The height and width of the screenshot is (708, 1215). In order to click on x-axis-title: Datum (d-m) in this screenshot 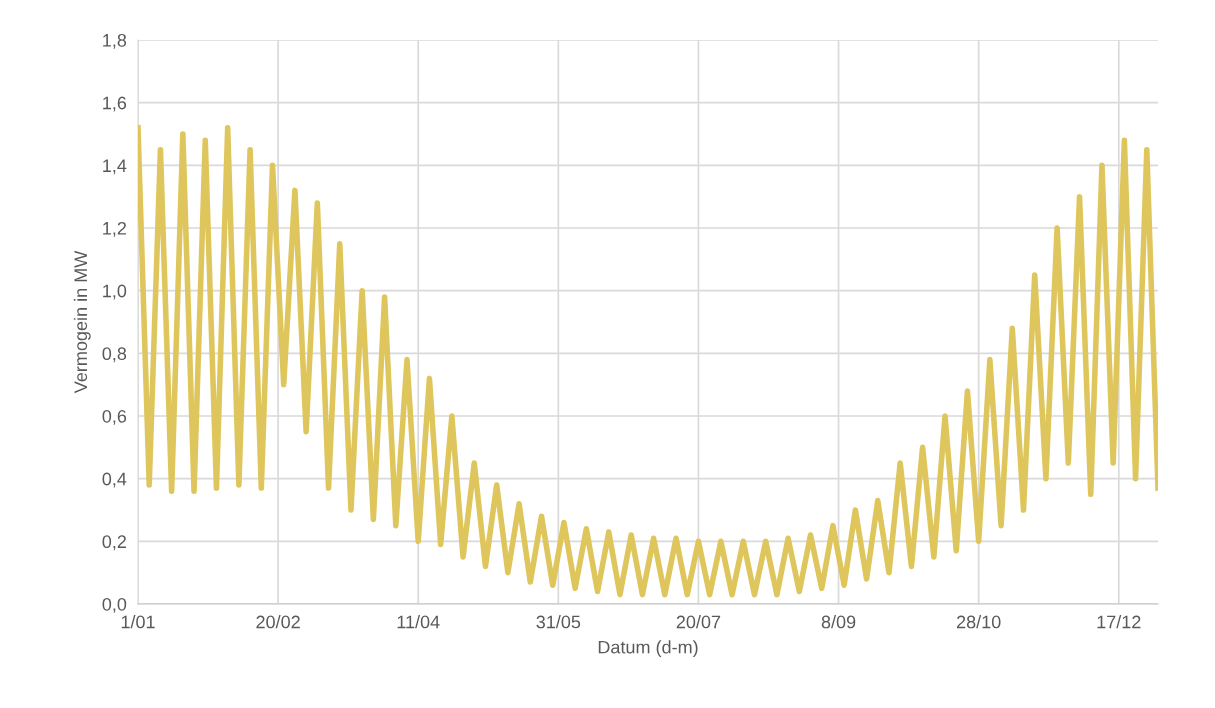, I will do `click(648, 649)`.